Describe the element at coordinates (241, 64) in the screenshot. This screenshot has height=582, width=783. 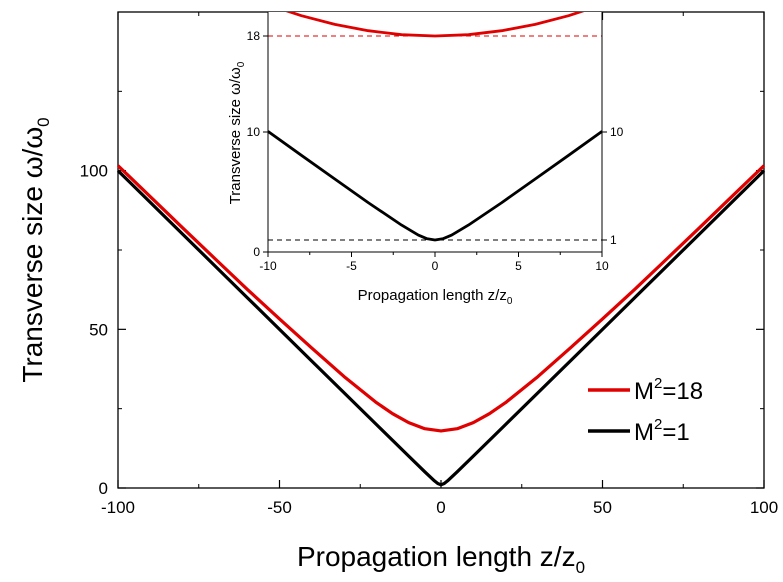
I see `inset-y-axis-title-subscript: 0` at that location.